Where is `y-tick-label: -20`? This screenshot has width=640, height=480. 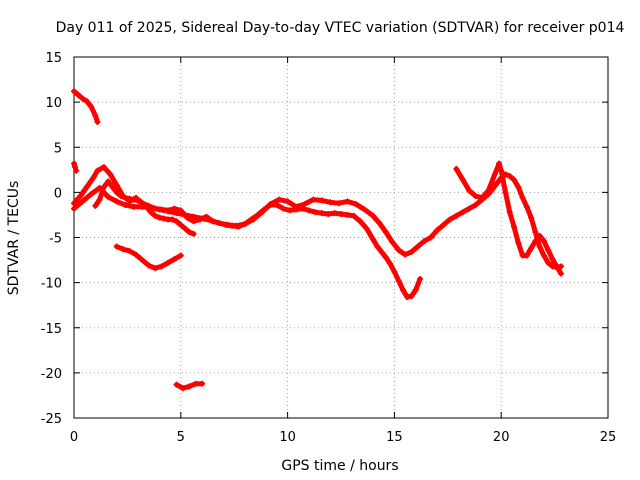
y-tick-label: -20 is located at coordinates (51, 374).